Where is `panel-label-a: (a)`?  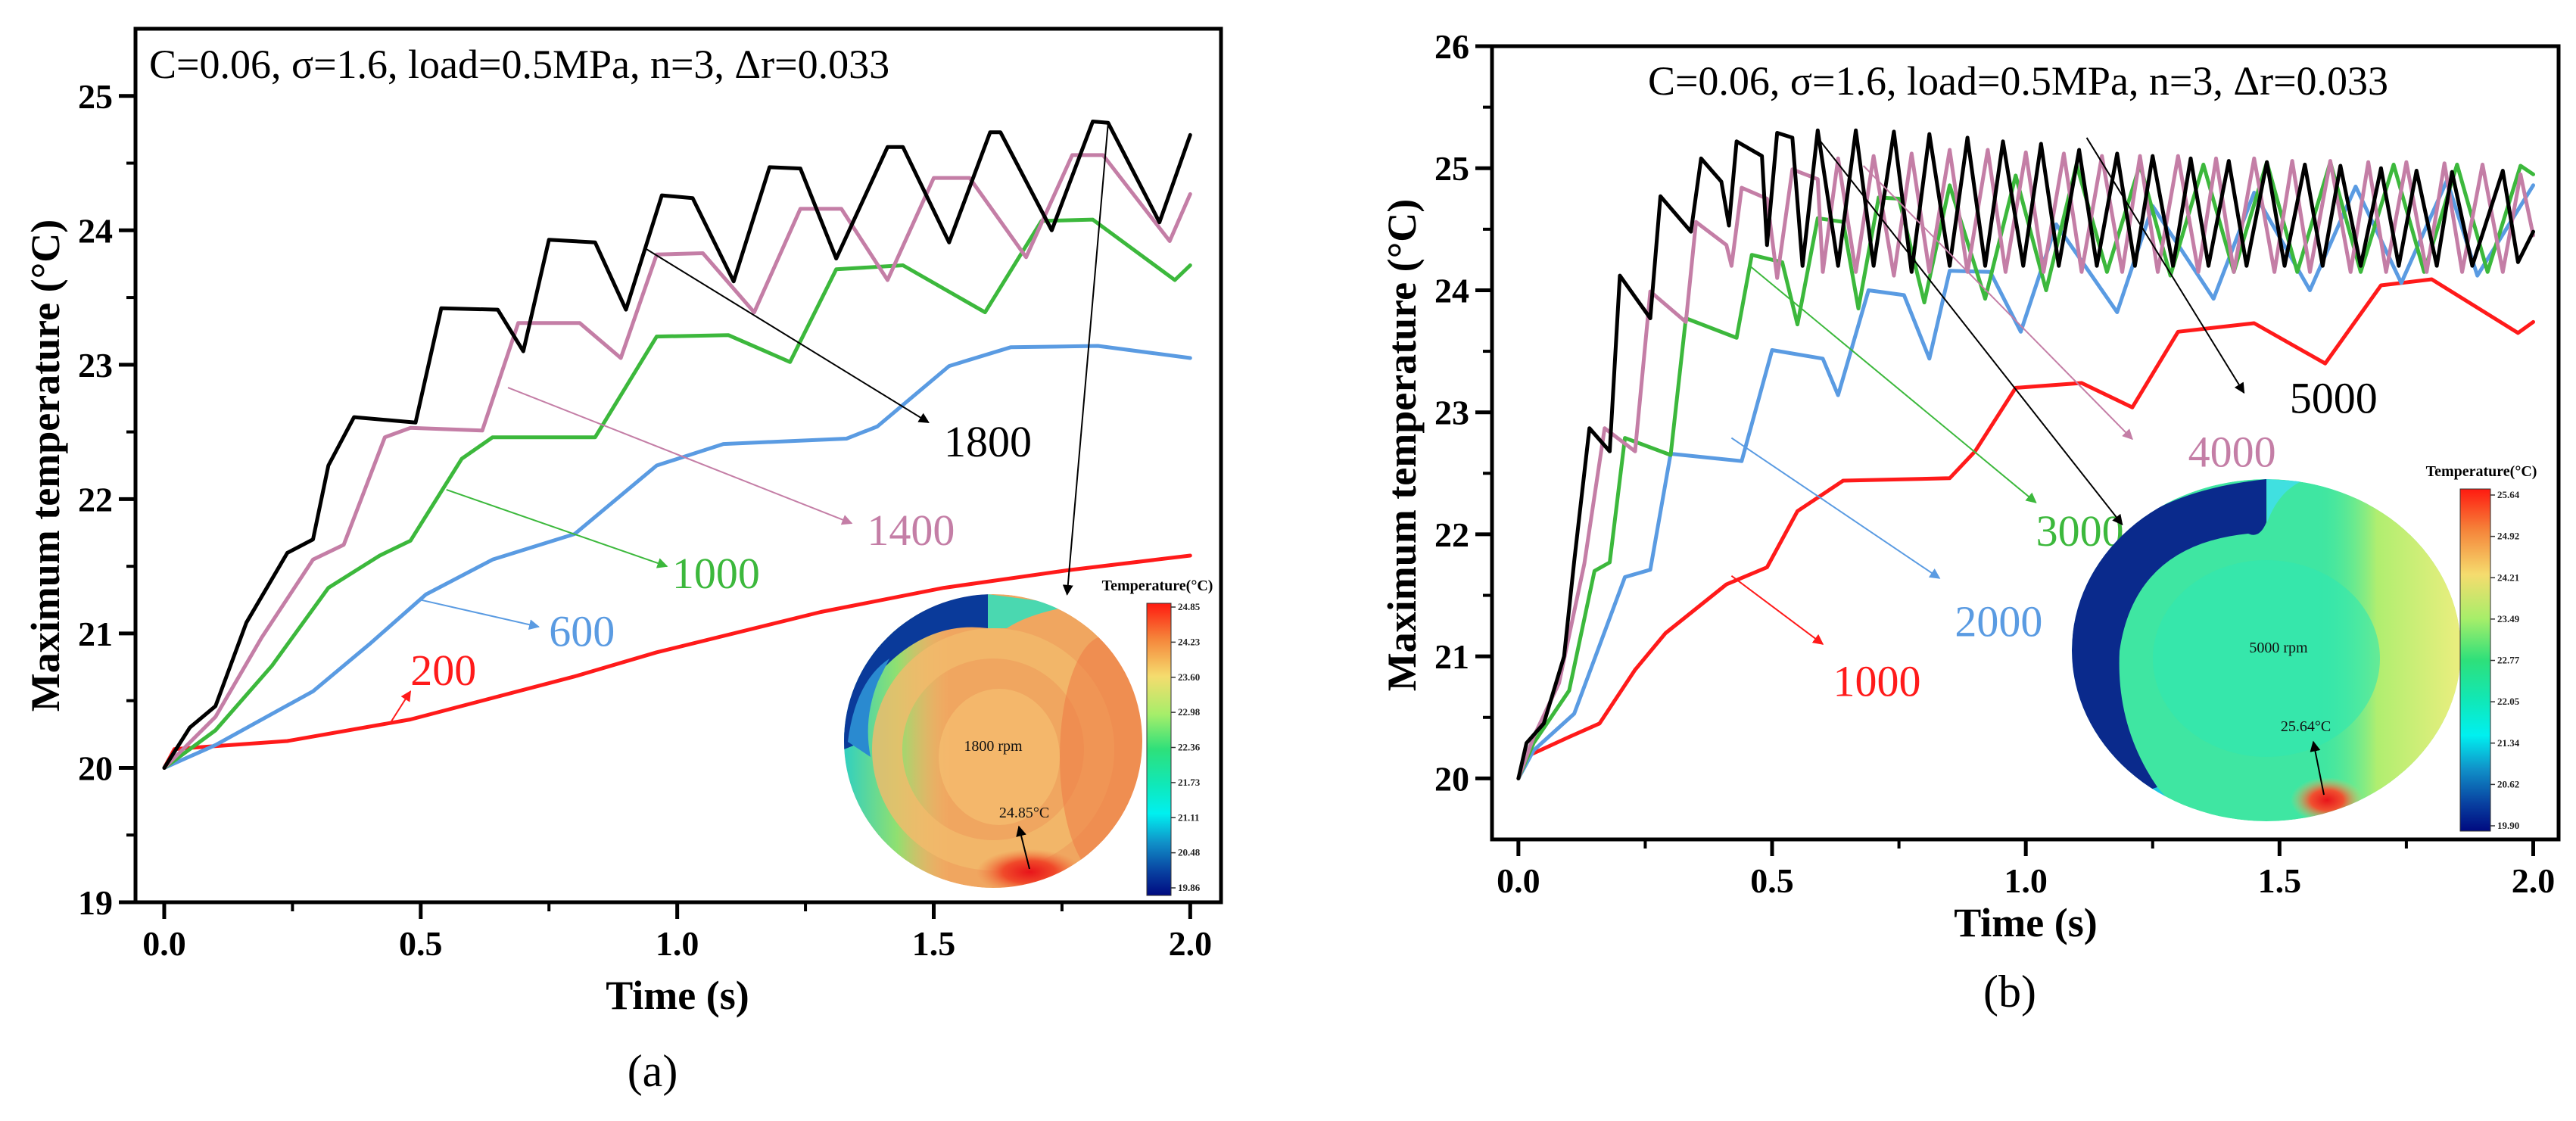
panel-label-a: (a) is located at coordinates (653, 1071).